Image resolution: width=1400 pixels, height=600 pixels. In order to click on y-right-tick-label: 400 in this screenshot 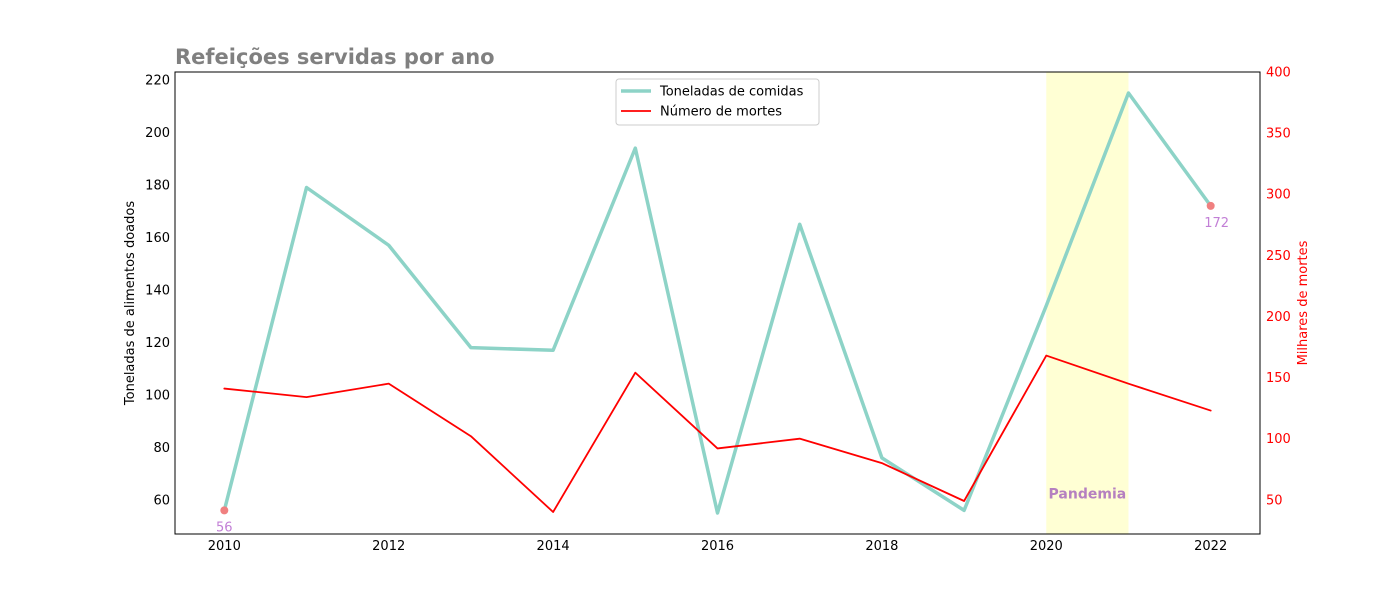, I will do `click(1278, 73)`.